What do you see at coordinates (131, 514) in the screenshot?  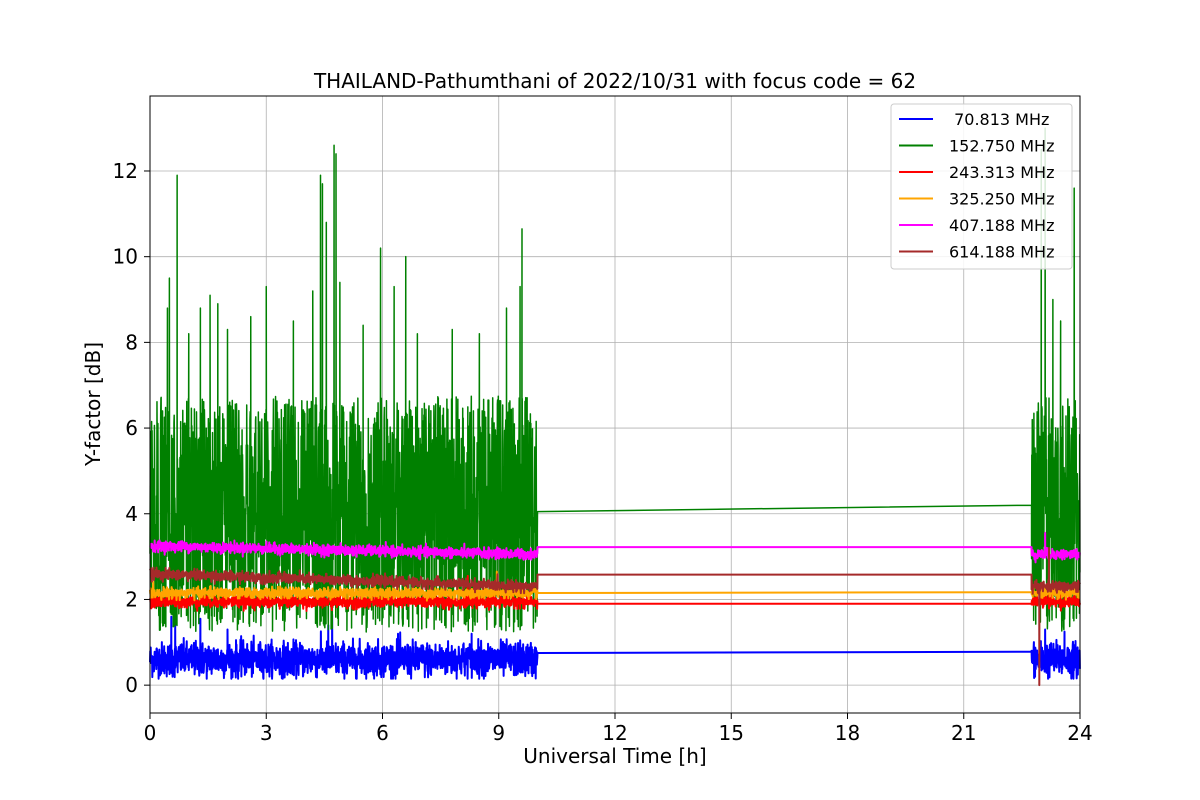 I see `y-tick-label: 4` at bounding box center [131, 514].